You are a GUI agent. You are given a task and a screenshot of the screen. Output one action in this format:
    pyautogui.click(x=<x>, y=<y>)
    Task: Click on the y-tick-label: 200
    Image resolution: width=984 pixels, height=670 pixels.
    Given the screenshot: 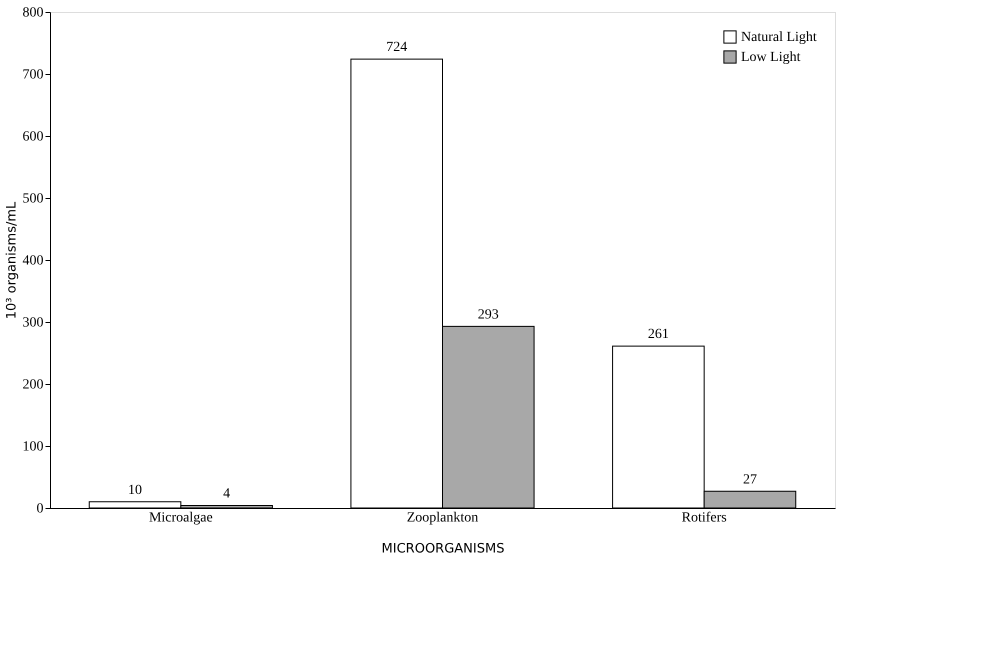 What is the action you would take?
    pyautogui.click(x=33, y=385)
    